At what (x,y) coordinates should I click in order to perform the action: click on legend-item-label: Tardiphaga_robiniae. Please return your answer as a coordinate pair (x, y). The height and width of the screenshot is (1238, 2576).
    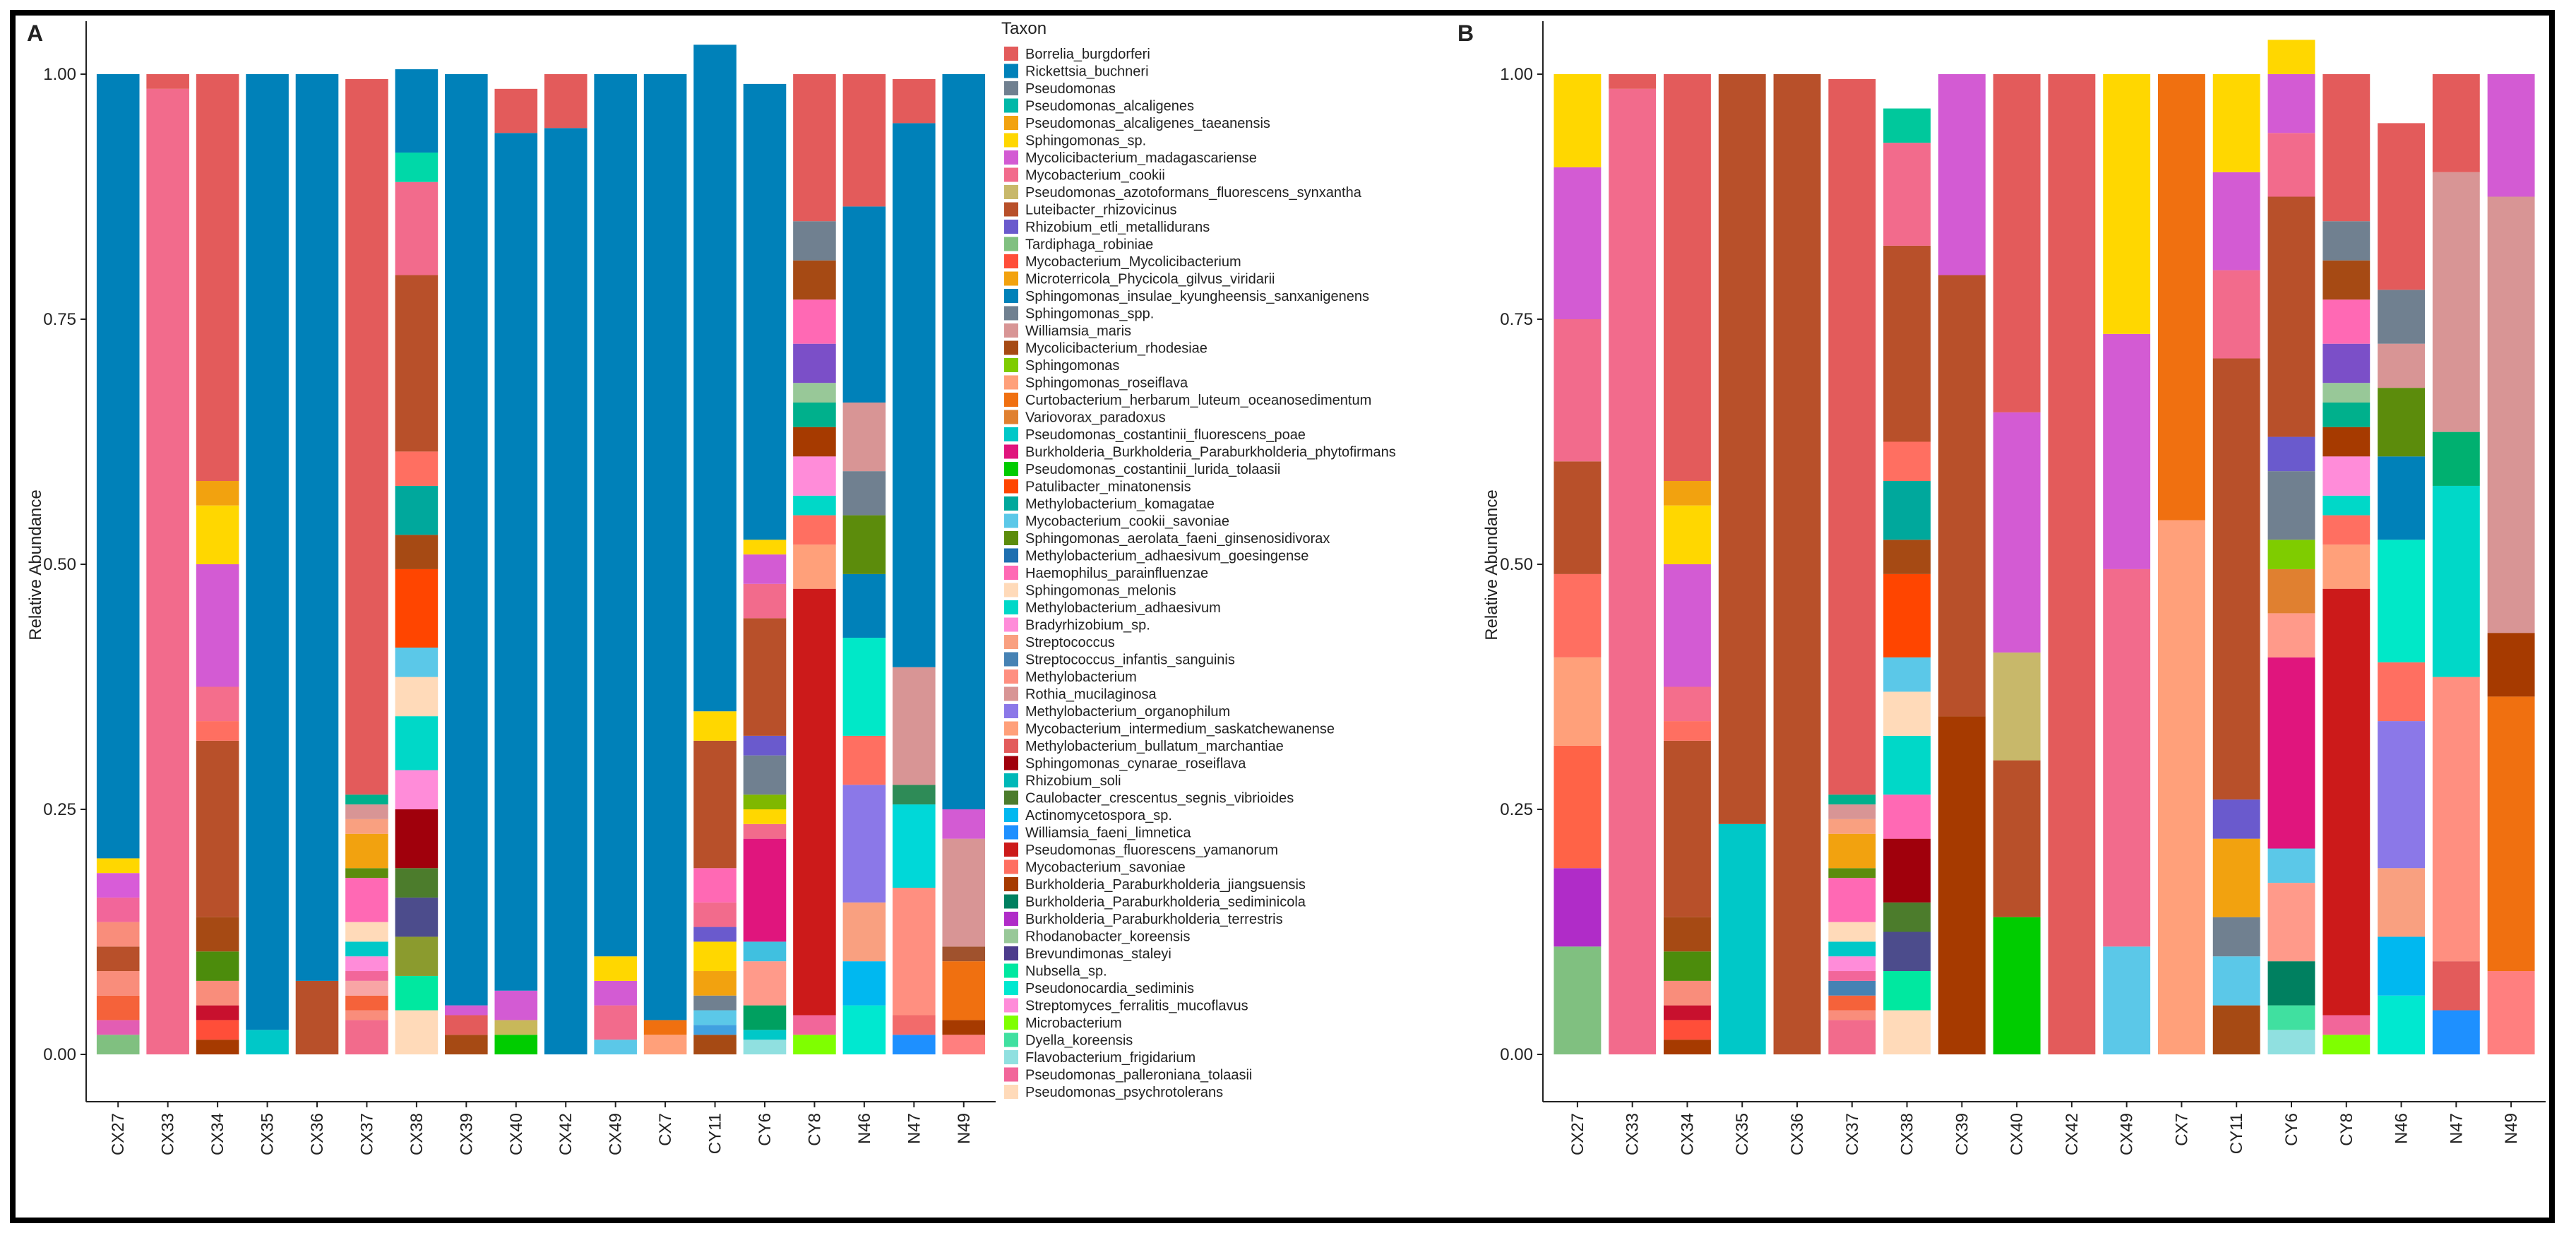
    Looking at the image, I should click on (1089, 245).